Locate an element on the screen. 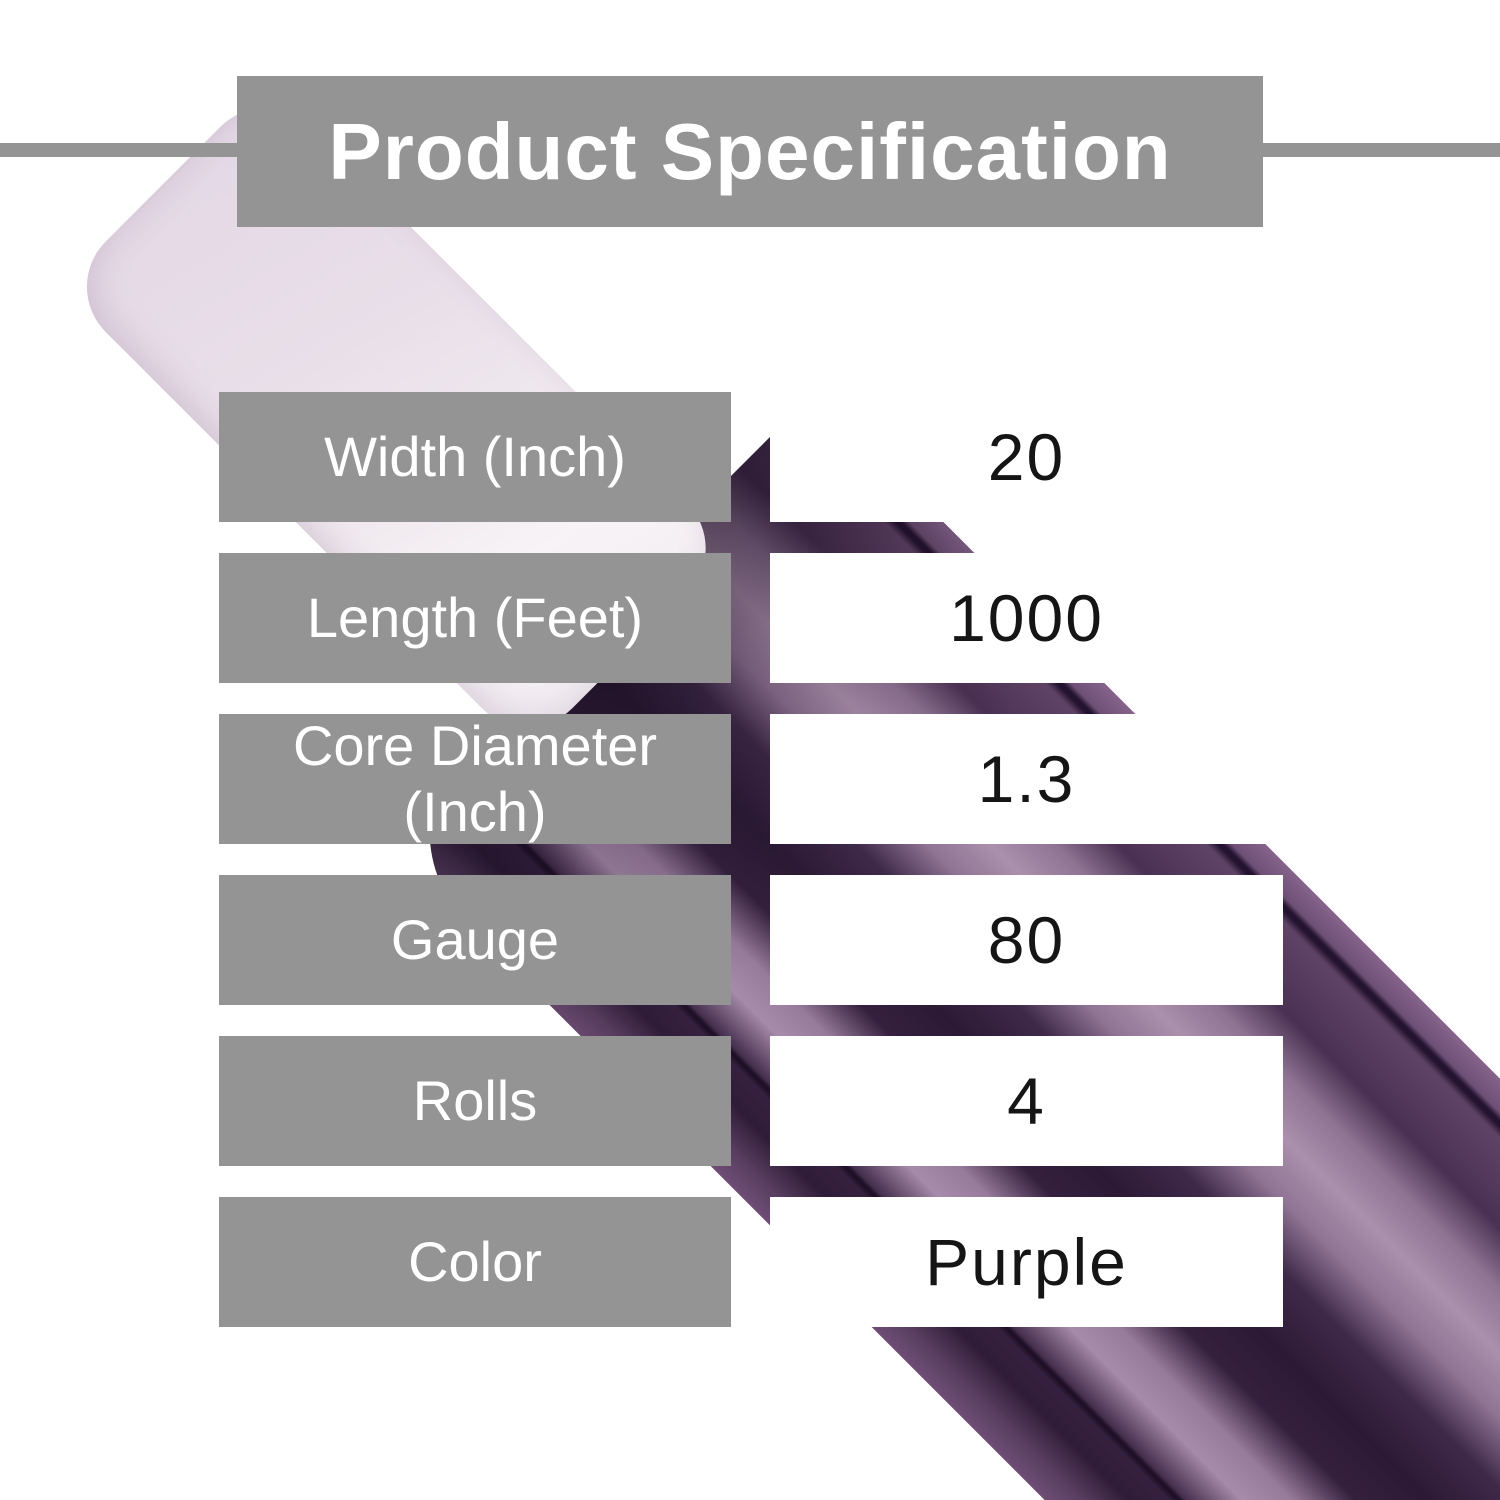 This screenshot has width=1500, height=1500. spec-value: 20 is located at coordinates (1026, 457).